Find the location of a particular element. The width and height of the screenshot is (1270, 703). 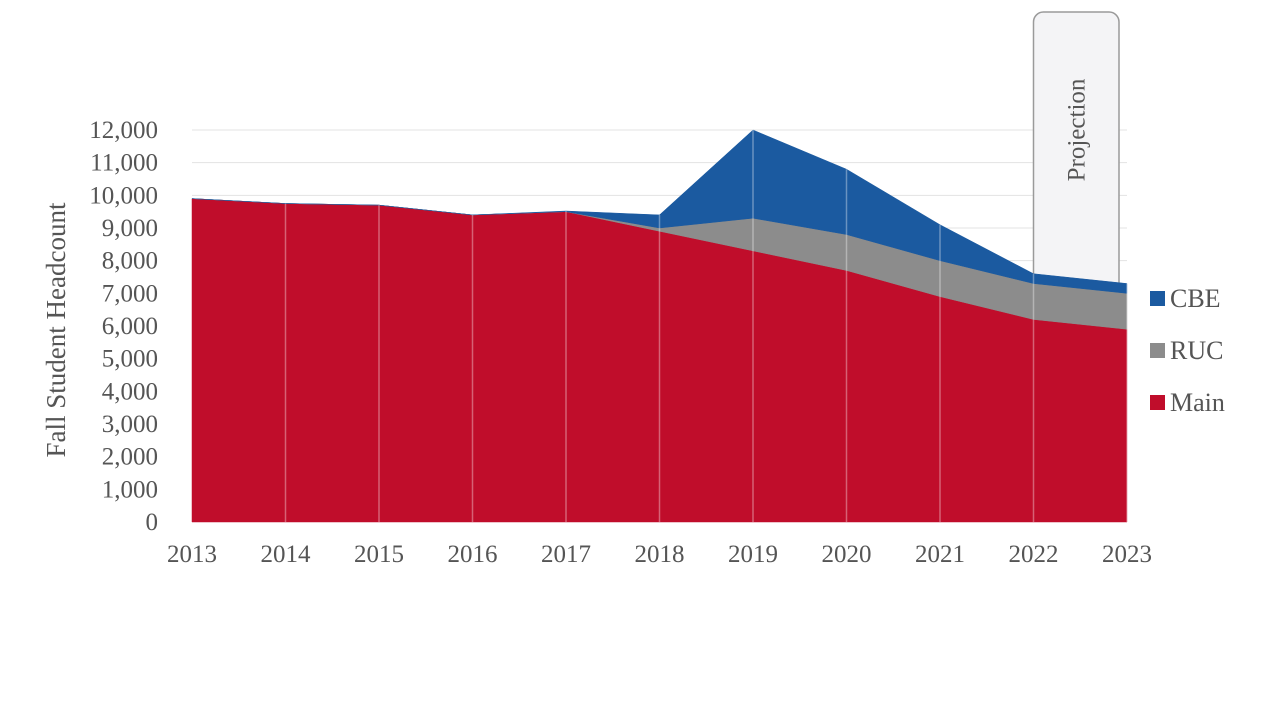

x-tick-label: 2014 is located at coordinates (286, 554).